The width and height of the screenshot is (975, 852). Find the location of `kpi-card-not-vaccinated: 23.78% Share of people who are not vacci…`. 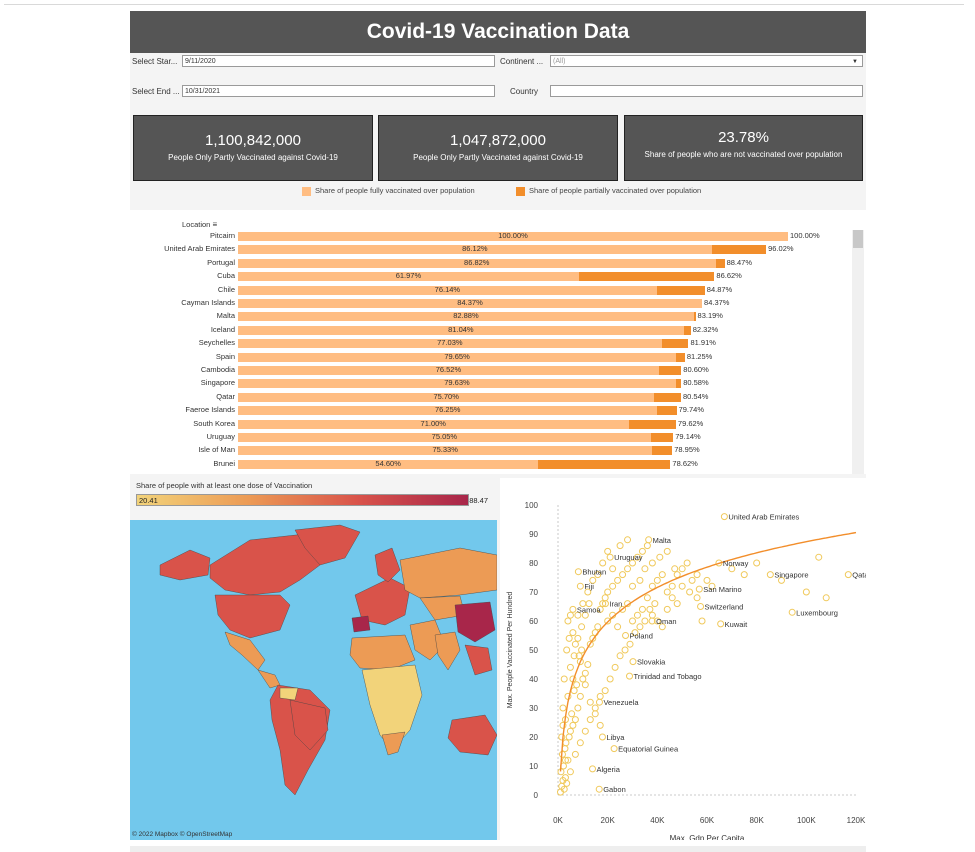

kpi-card-not-vaccinated: 23.78% Share of people who are not vacci… is located at coordinates (743, 148).